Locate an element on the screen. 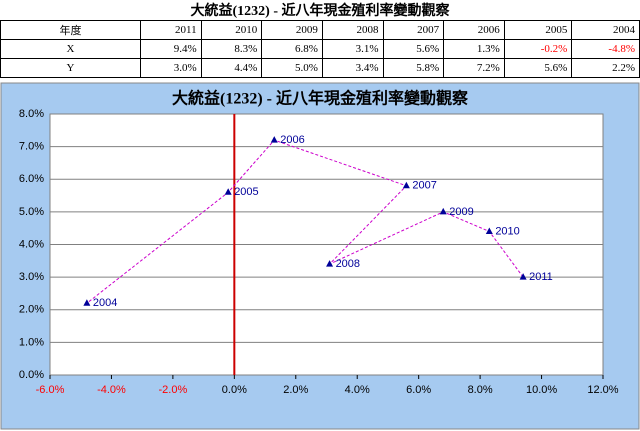  table-cell: 9.4% is located at coordinates (171, 49).